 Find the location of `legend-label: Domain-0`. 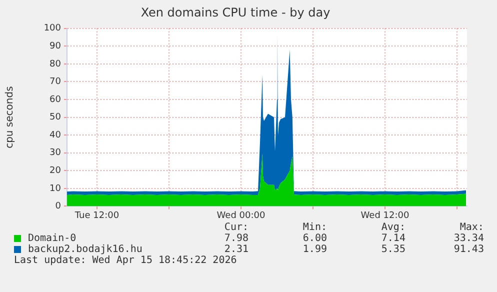

legend-label: Domain-0 is located at coordinates (52, 238).